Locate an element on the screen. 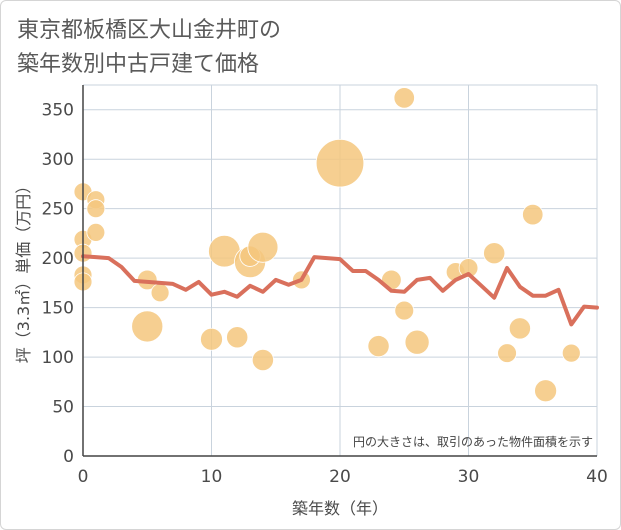  average-price-line is located at coordinates (340, 290).